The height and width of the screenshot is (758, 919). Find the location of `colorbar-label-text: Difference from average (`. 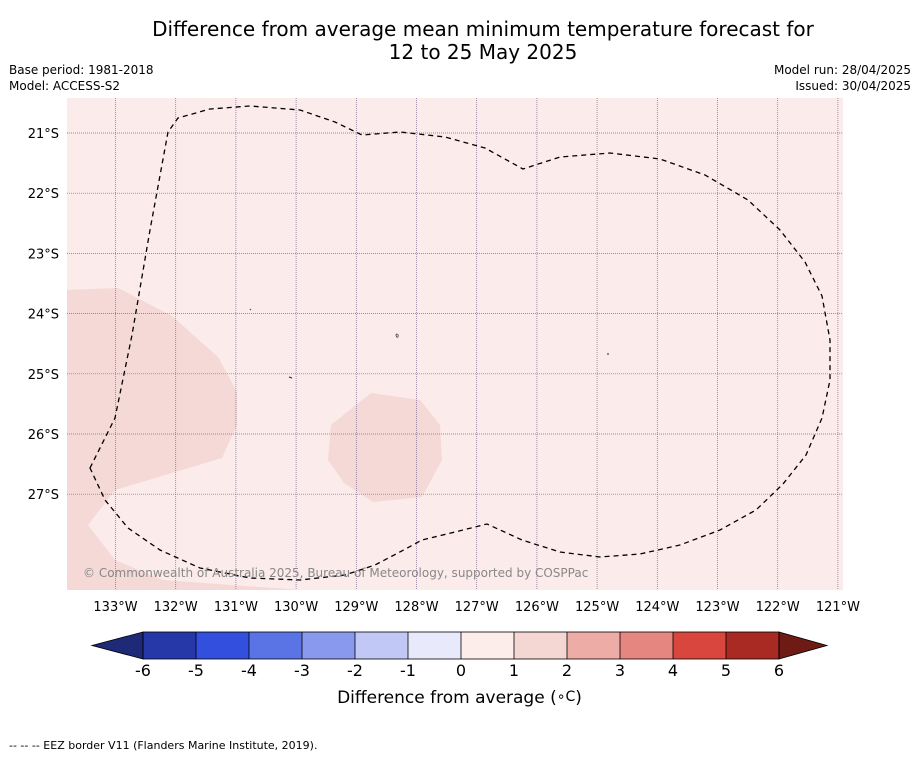

colorbar-label-text: Difference from average ( is located at coordinates (447, 698).